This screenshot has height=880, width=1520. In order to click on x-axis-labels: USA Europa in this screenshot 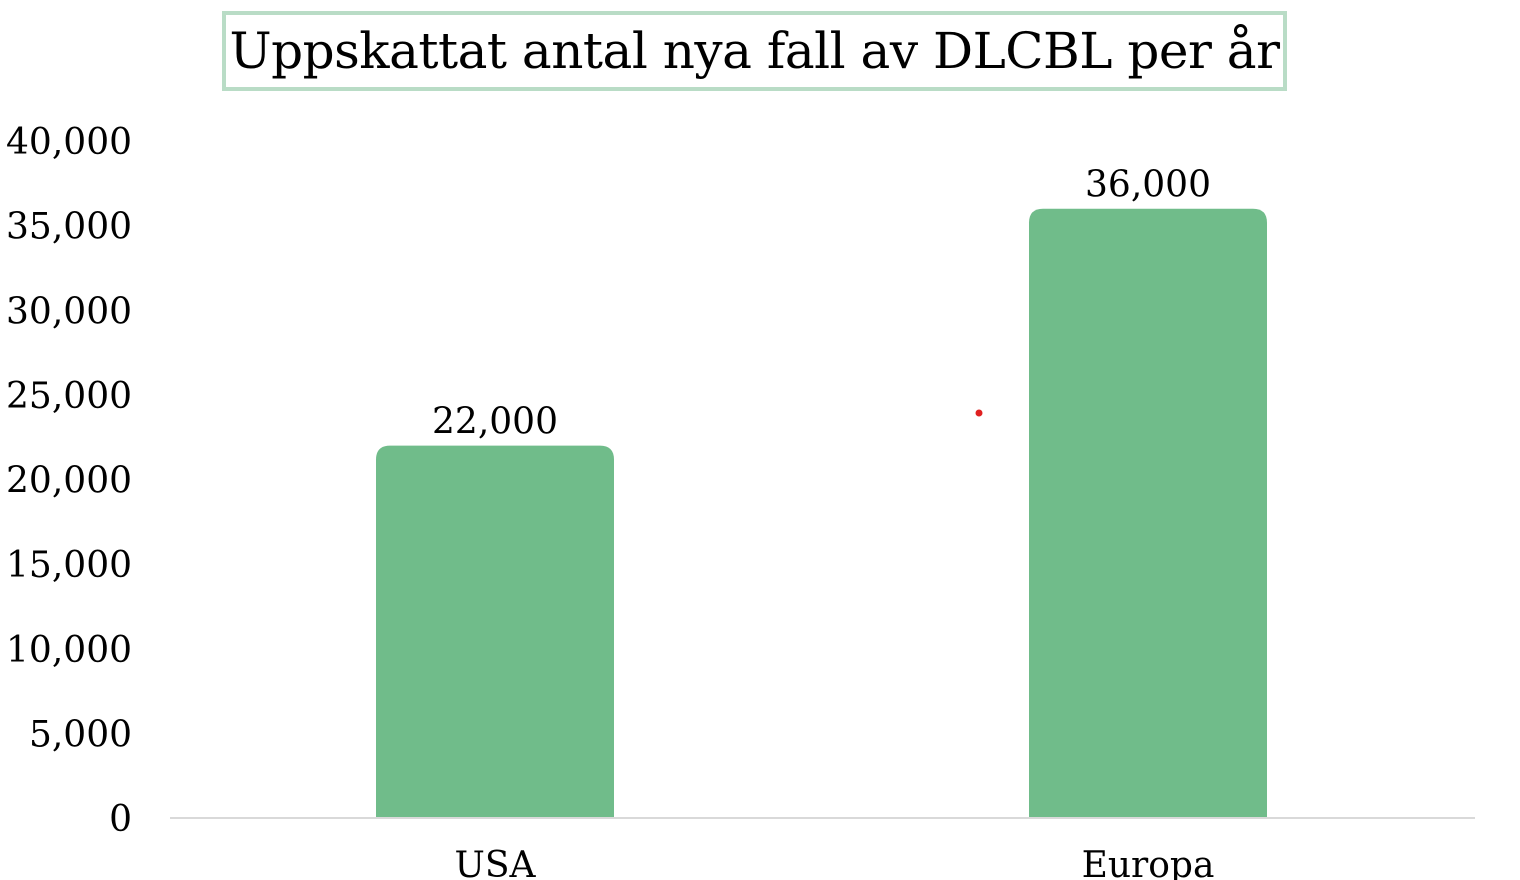, I will do `click(835, 862)`.